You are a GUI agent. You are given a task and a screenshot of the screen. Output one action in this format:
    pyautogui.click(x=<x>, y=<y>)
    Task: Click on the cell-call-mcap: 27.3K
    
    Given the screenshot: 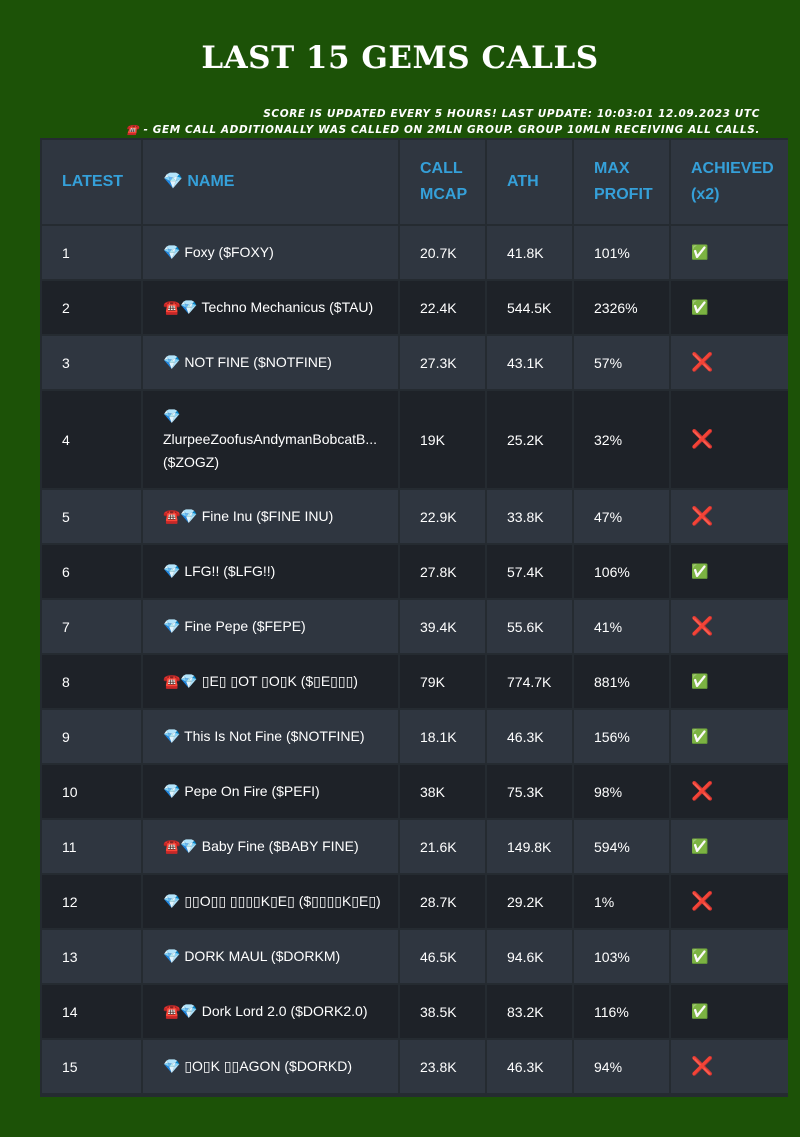 What is the action you would take?
    pyautogui.click(x=442, y=362)
    